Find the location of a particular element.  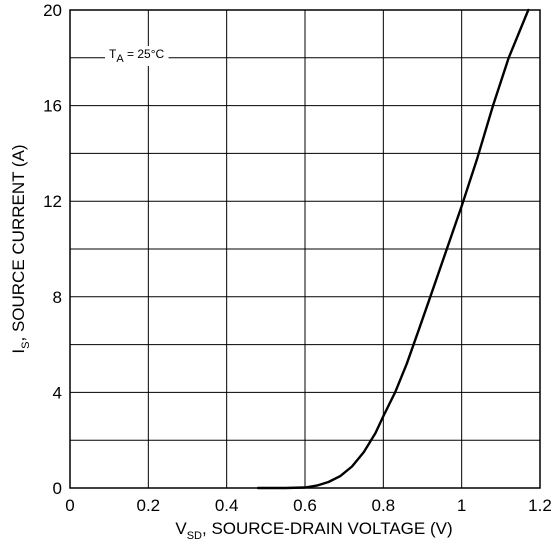

y-tick-label: 12 is located at coordinates (52, 201).